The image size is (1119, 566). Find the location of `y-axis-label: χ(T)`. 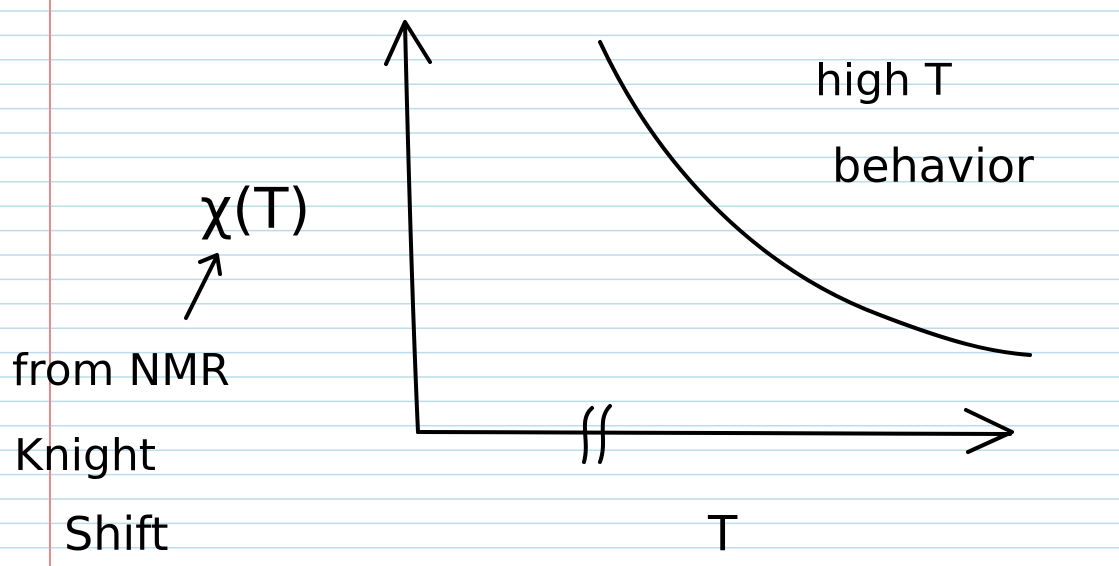

y-axis-label: χ(T) is located at coordinates (255, 209).